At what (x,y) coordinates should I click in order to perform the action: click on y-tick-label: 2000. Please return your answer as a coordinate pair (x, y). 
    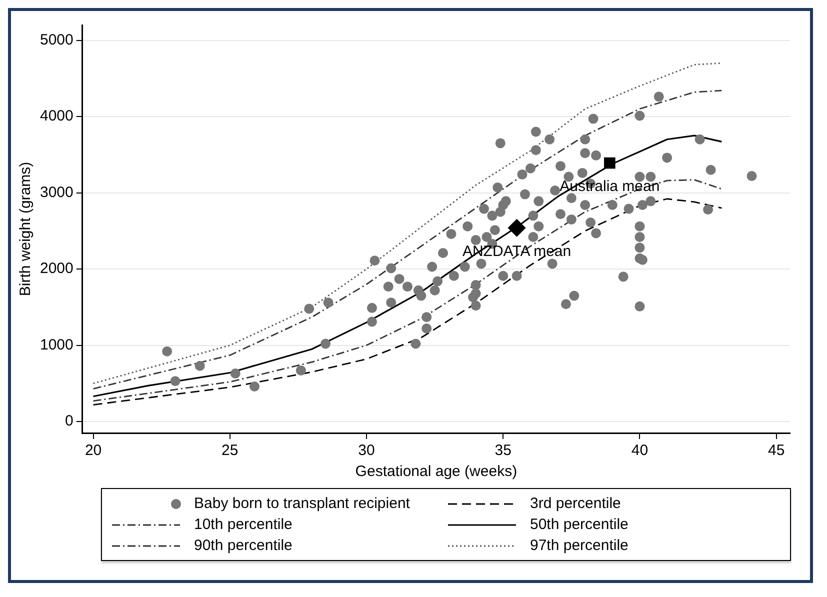
    Looking at the image, I should click on (57, 269).